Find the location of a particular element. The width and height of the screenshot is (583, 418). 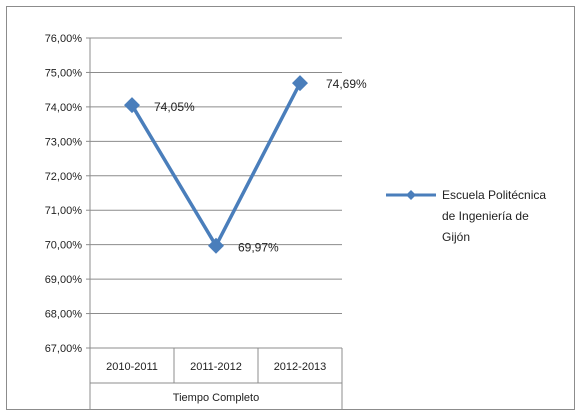

y-tick-label: 72,00% is located at coordinates (64, 177).